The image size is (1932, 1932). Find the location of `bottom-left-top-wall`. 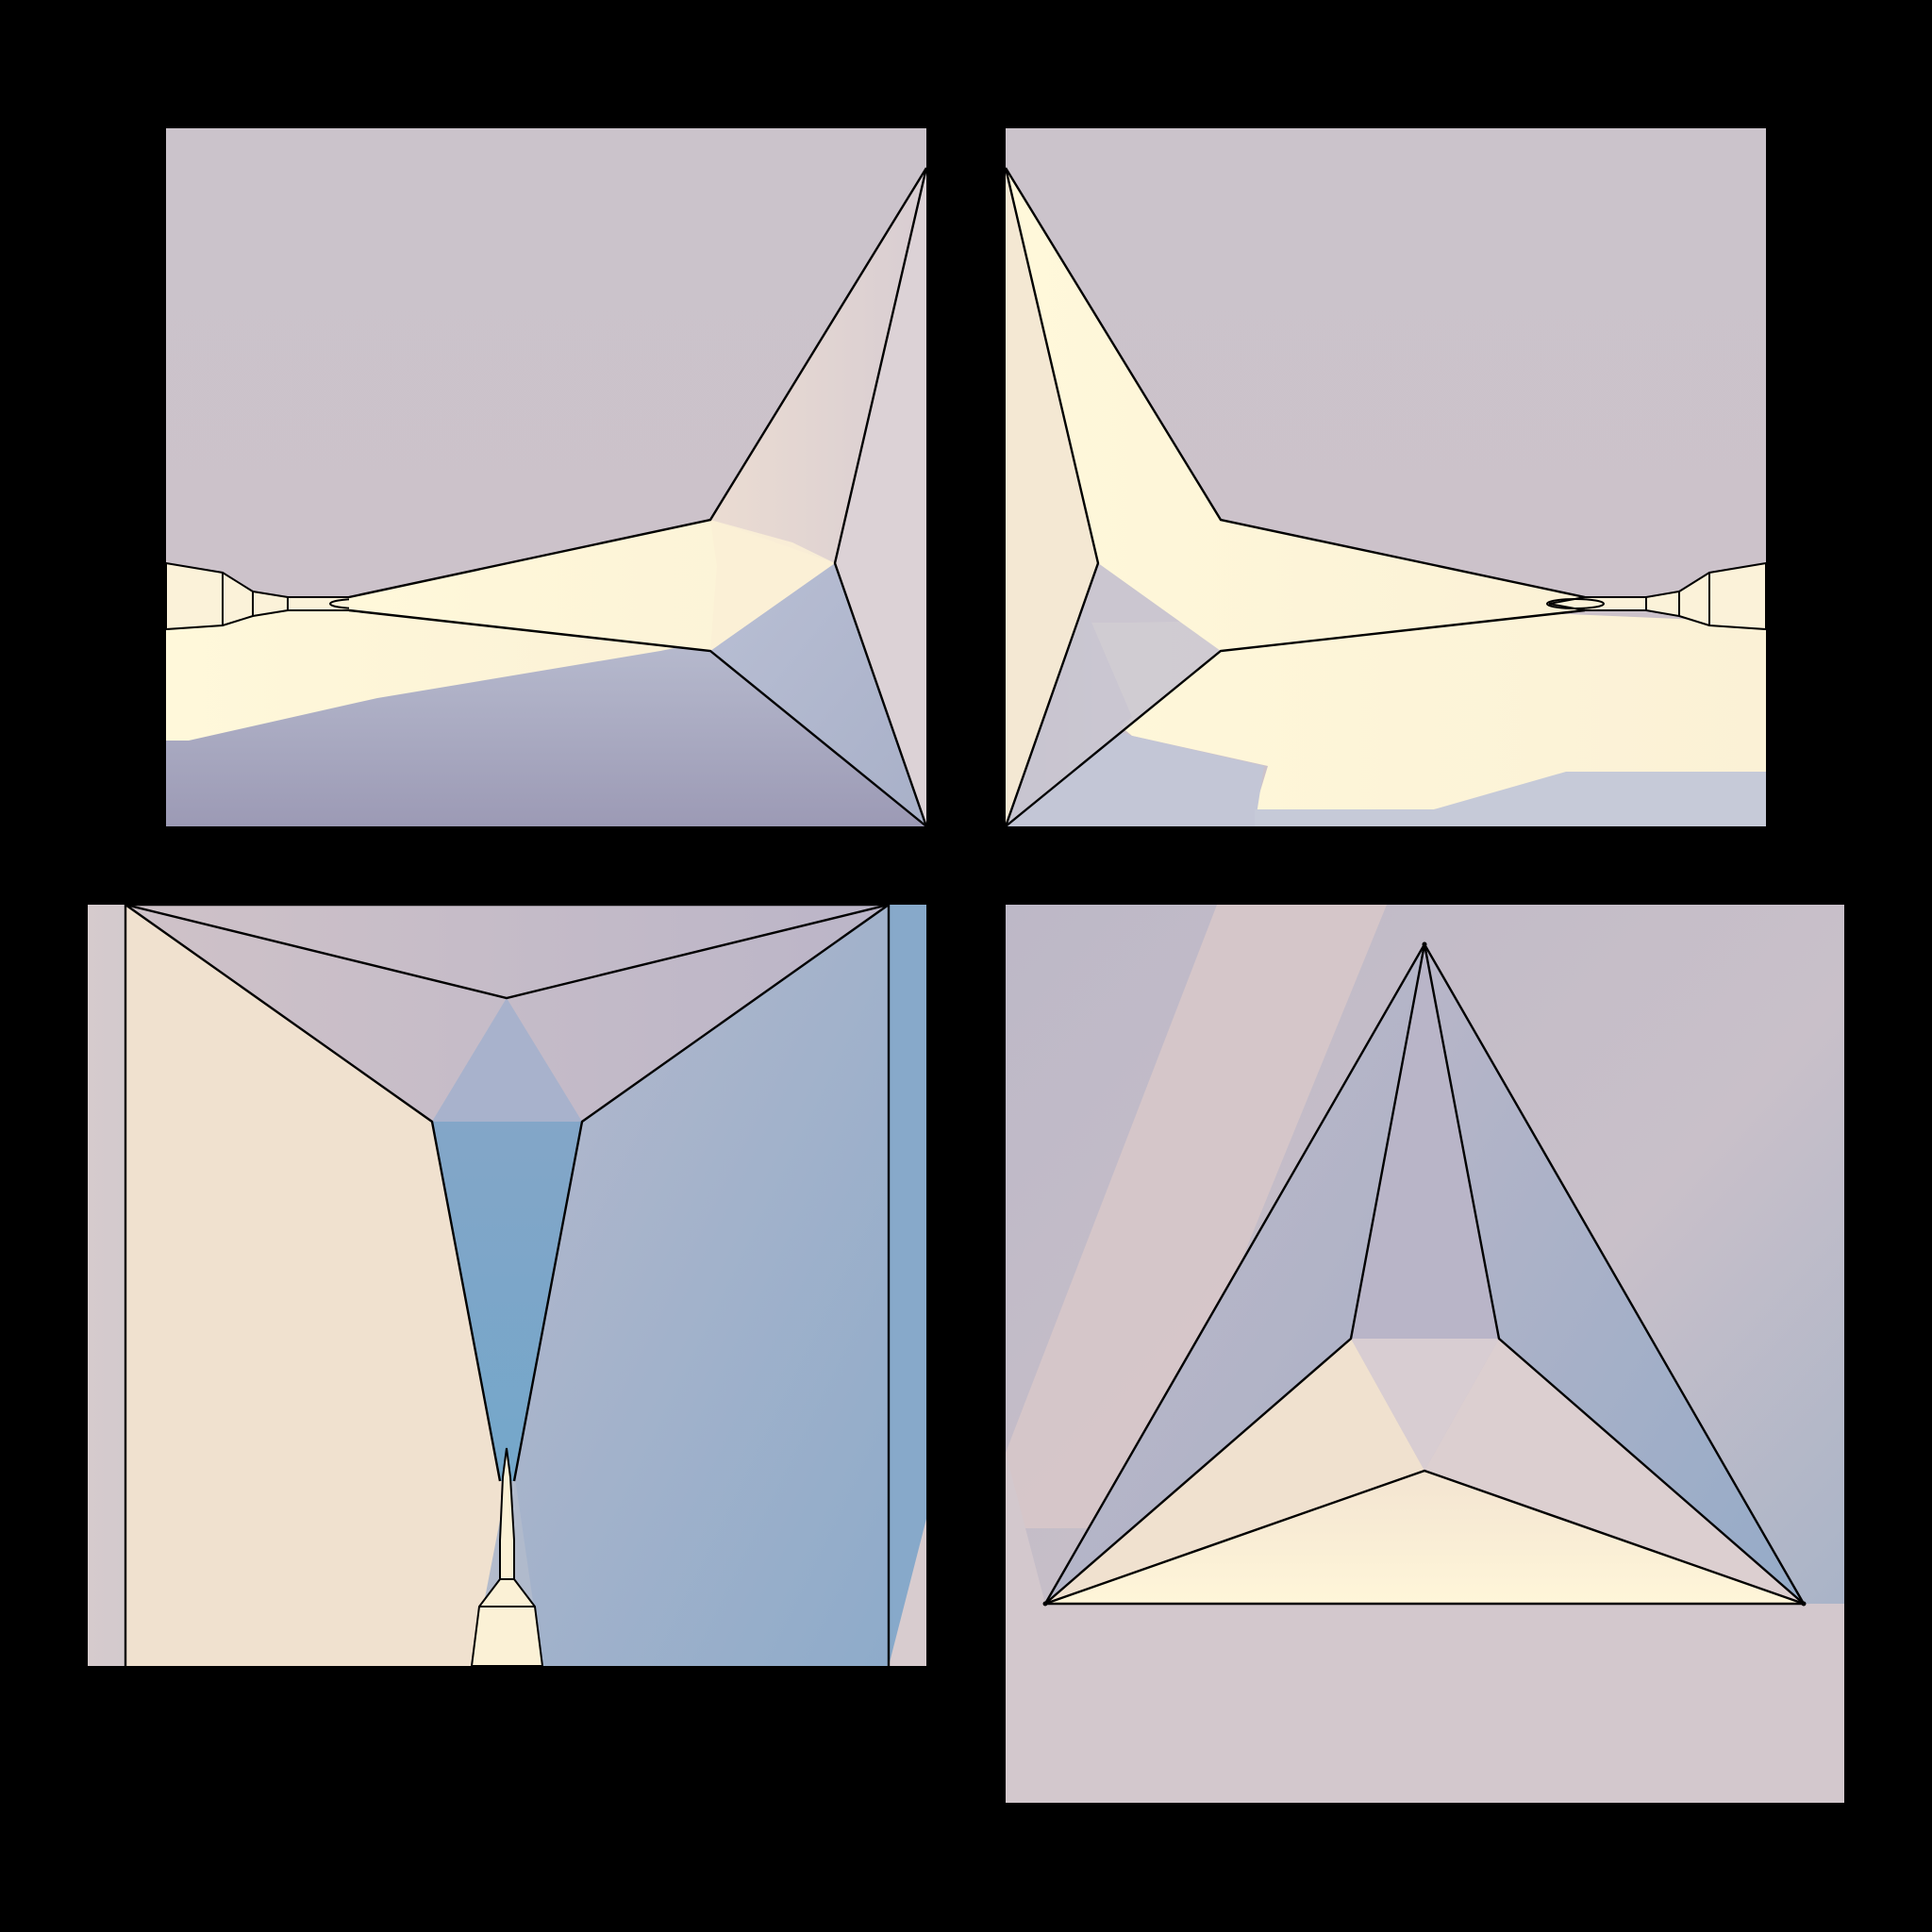

bottom-left-top-wall is located at coordinates (507, 1013).